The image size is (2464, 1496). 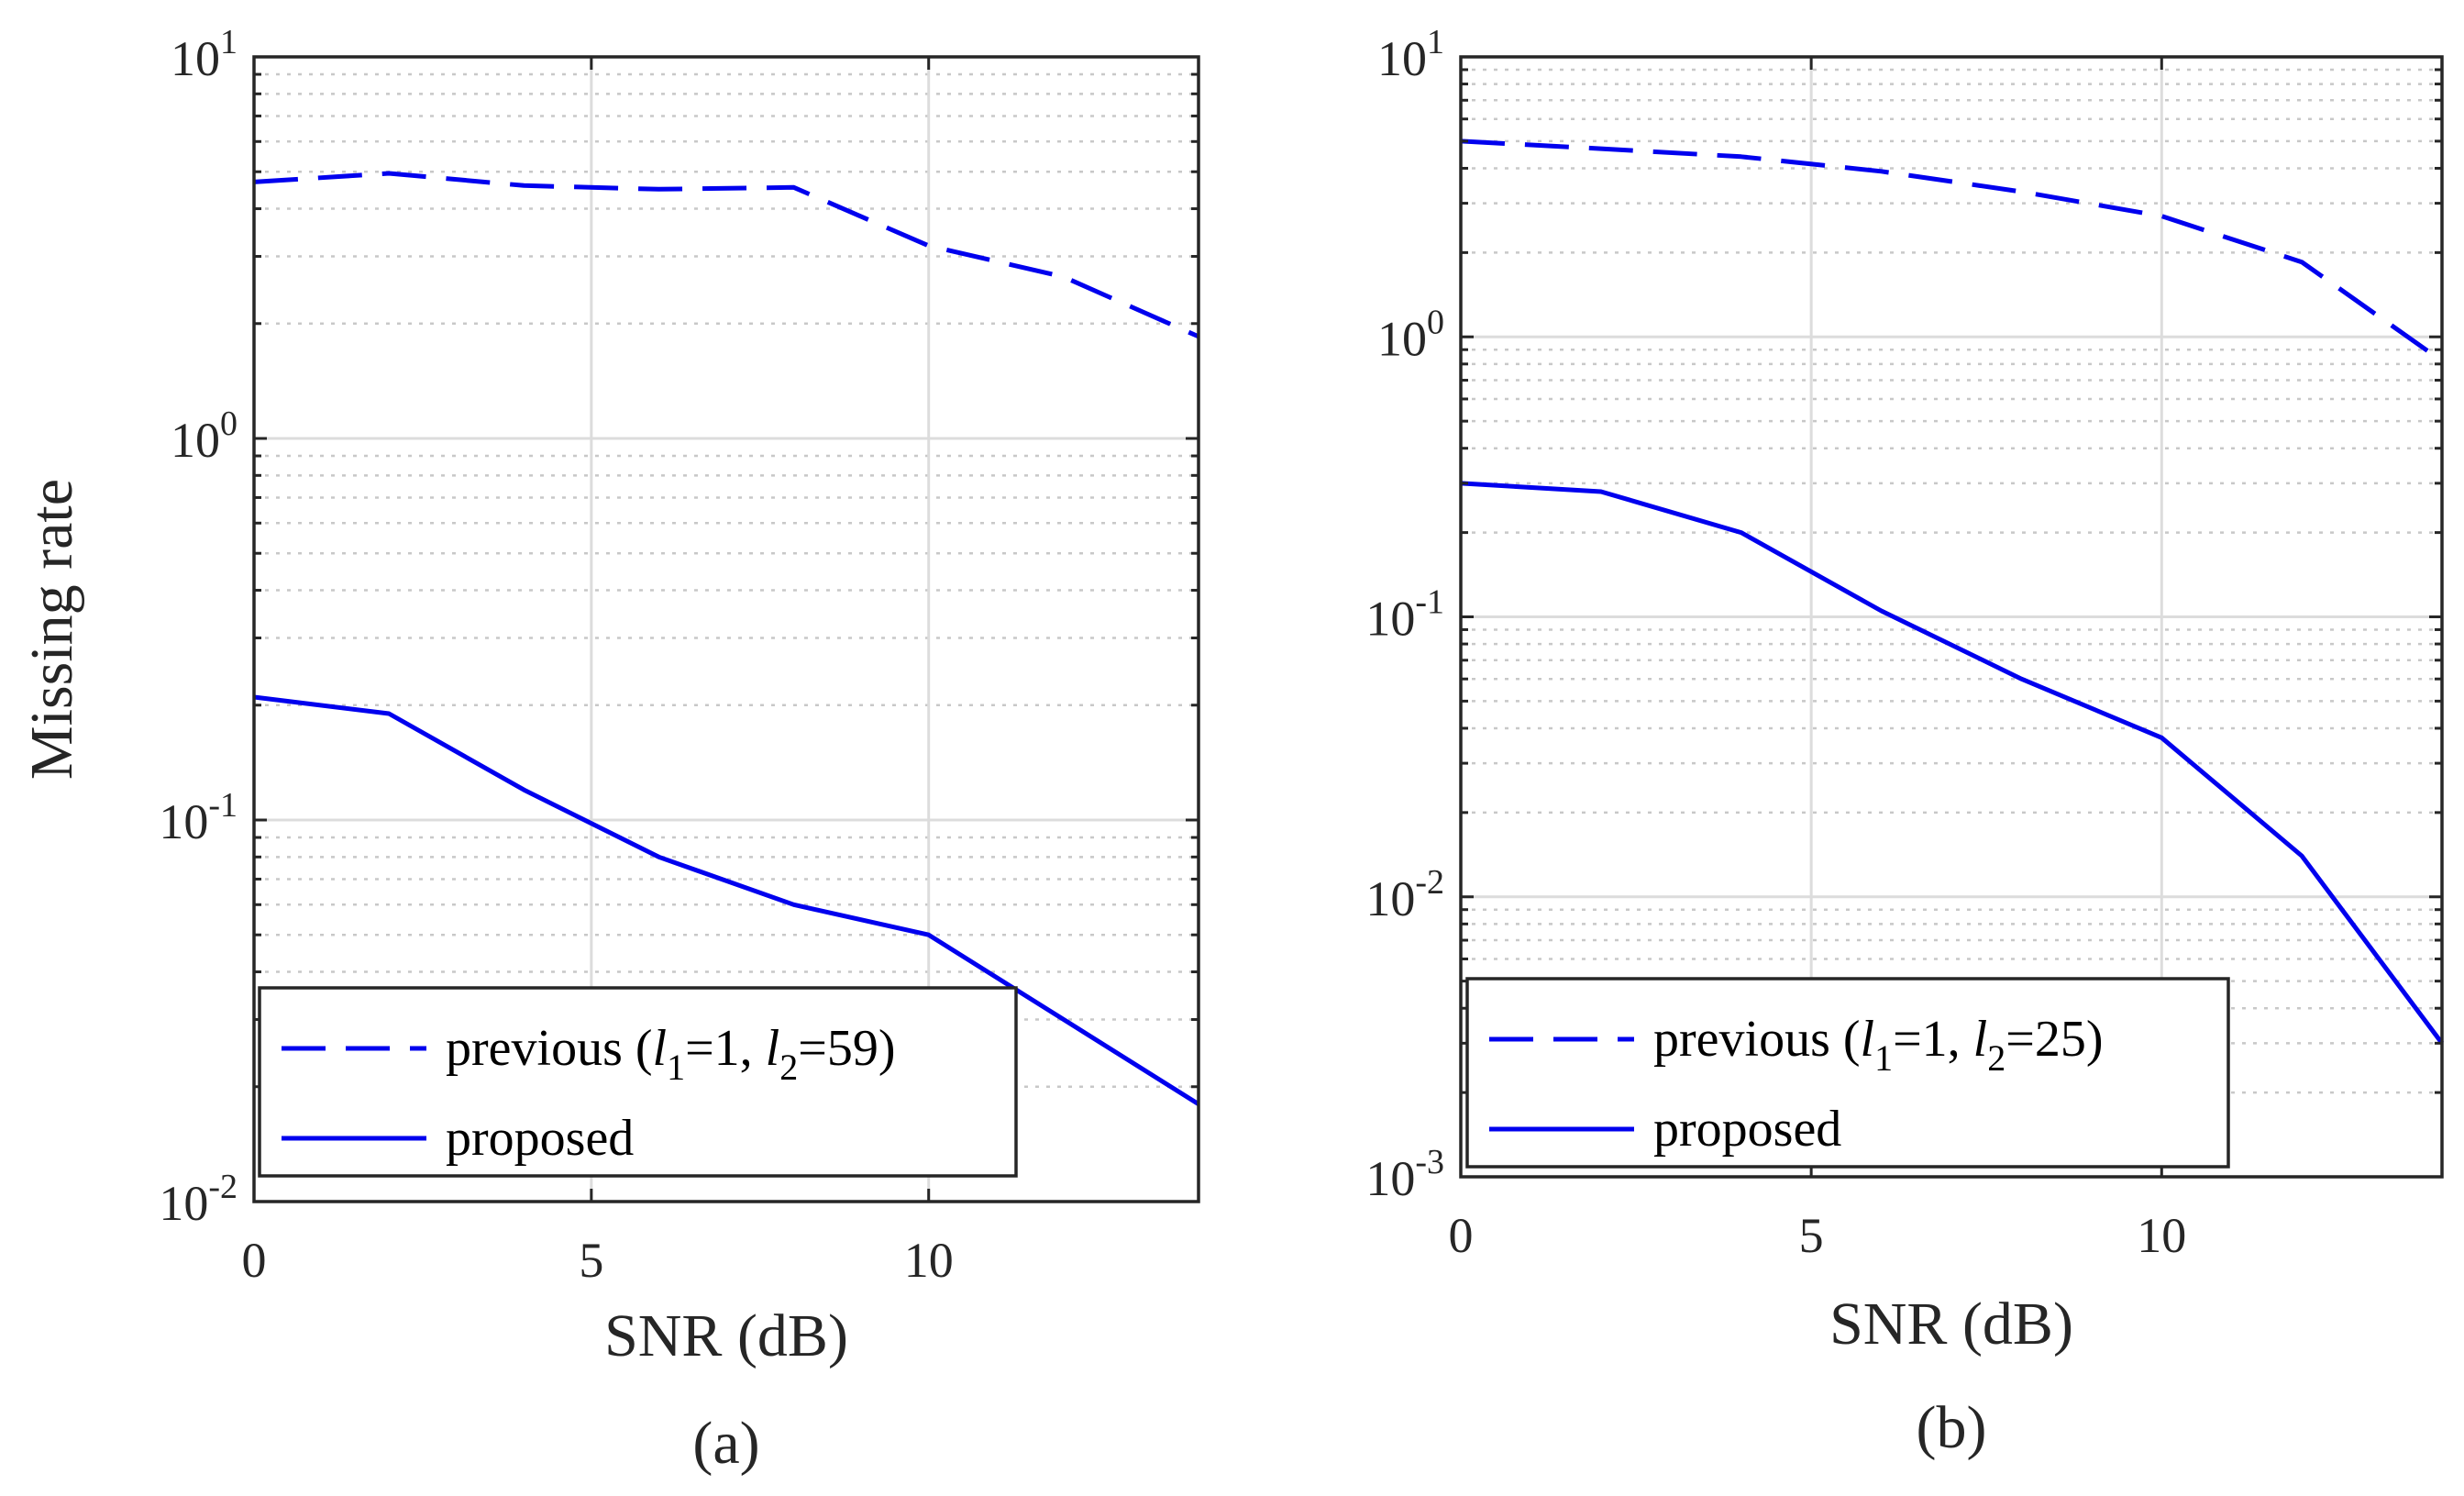 I want to click on legend-label-previous: previous (l1=1, l2=59), so click(x=670, y=1054).